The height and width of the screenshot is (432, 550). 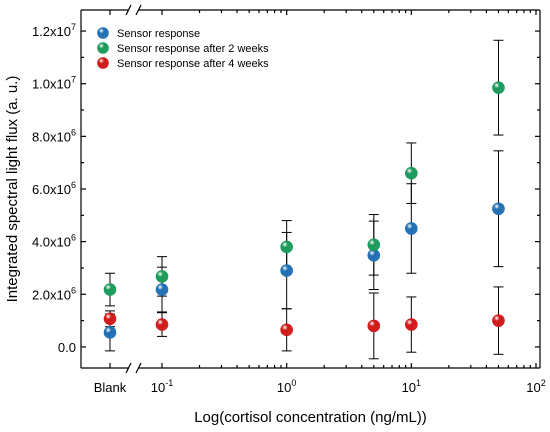 What do you see at coordinates (110, 387) in the screenshot?
I see `x-tick-label: Blank` at bounding box center [110, 387].